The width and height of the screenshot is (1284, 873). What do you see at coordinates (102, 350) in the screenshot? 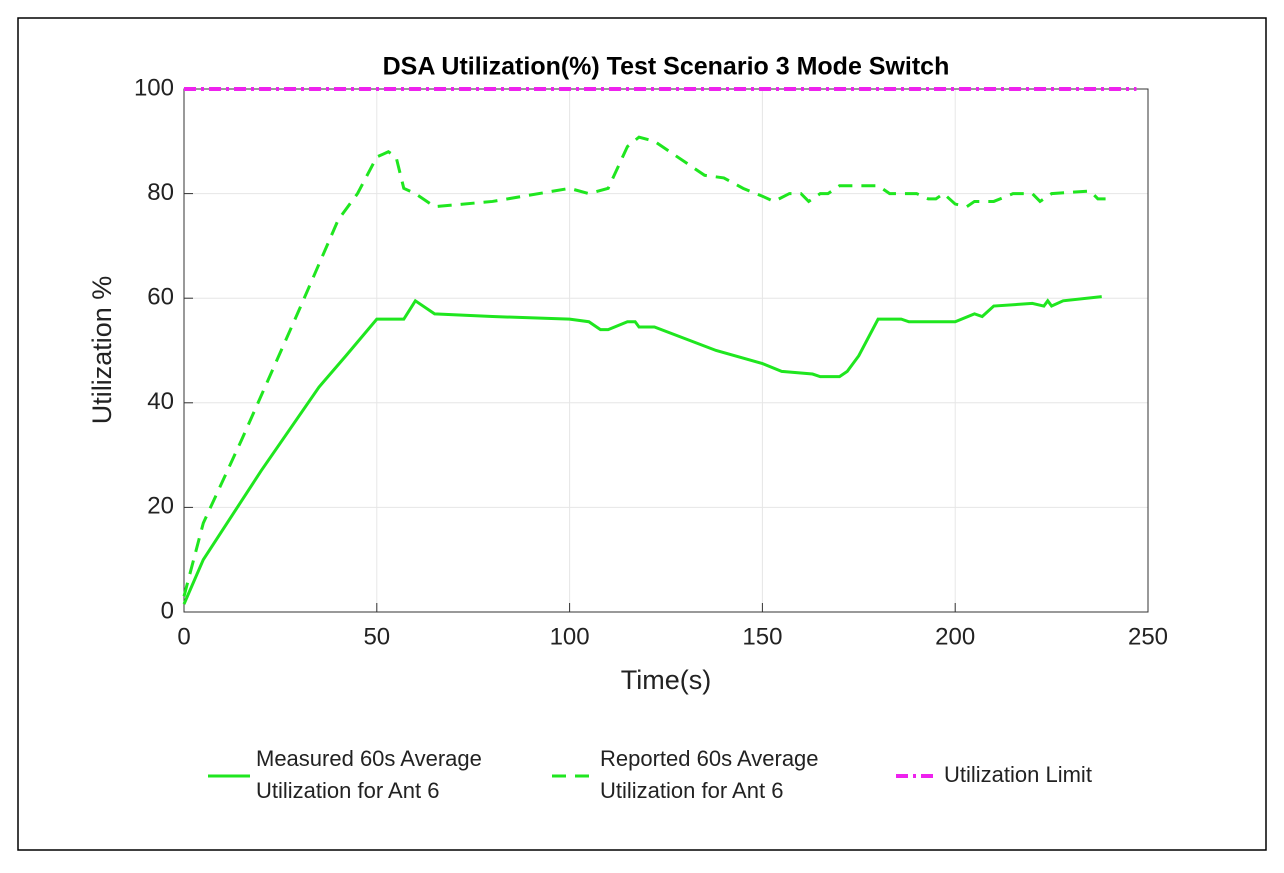
I see `y-axis-label: Utilization %` at bounding box center [102, 350].